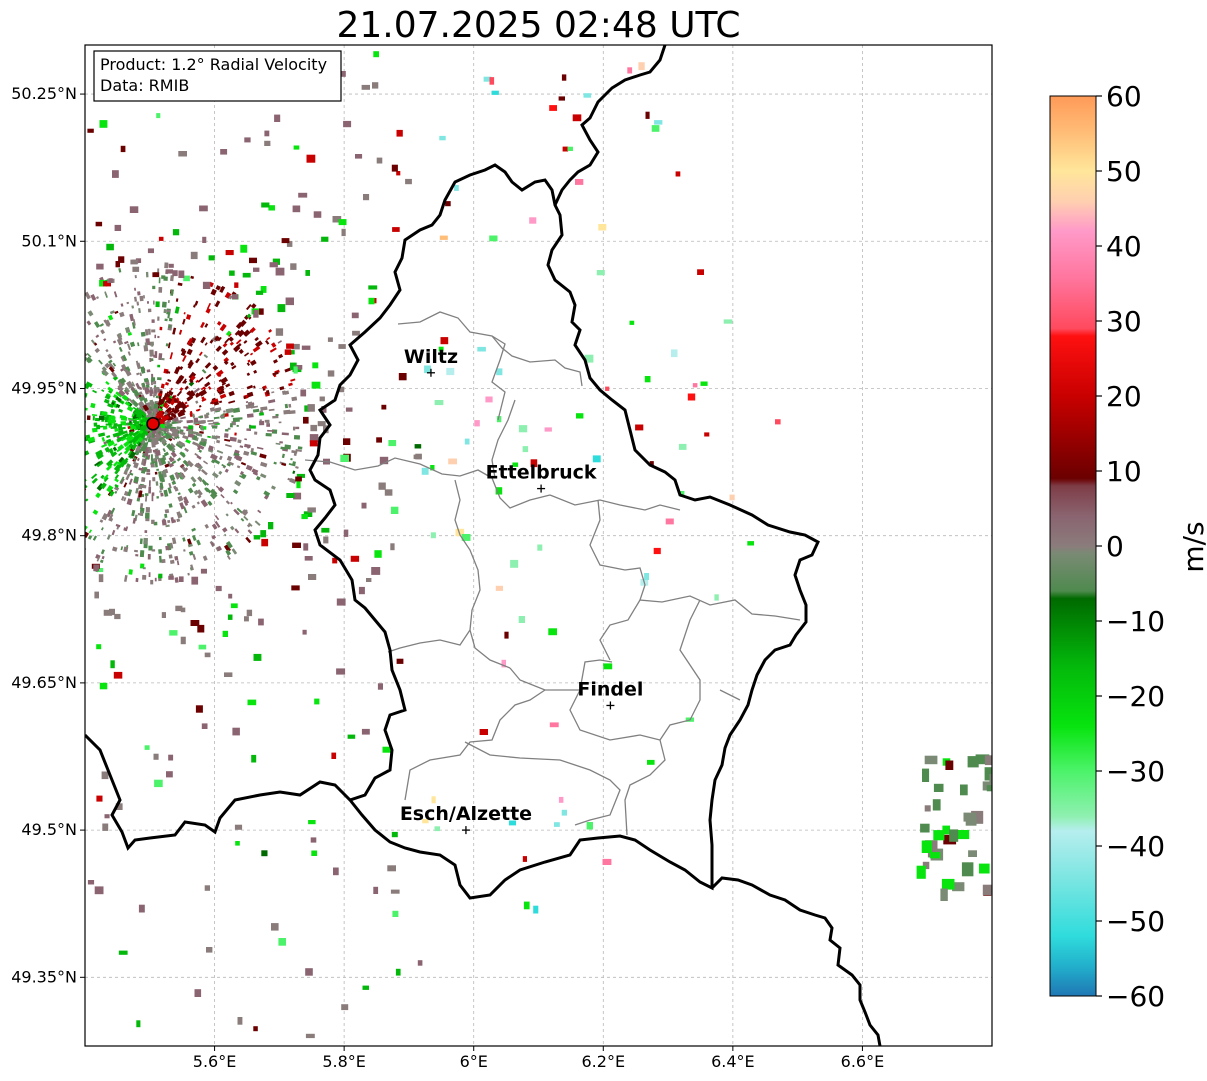 The image size is (1207, 1081). What do you see at coordinates (863, 1061) in the screenshot?
I see `lon-tick-label: 6.6°E` at bounding box center [863, 1061].